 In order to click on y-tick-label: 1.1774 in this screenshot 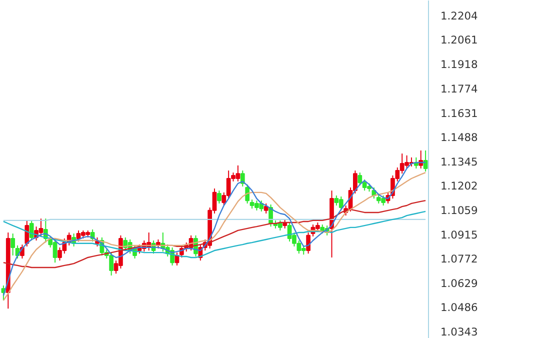, I will do `click(459, 89)`.